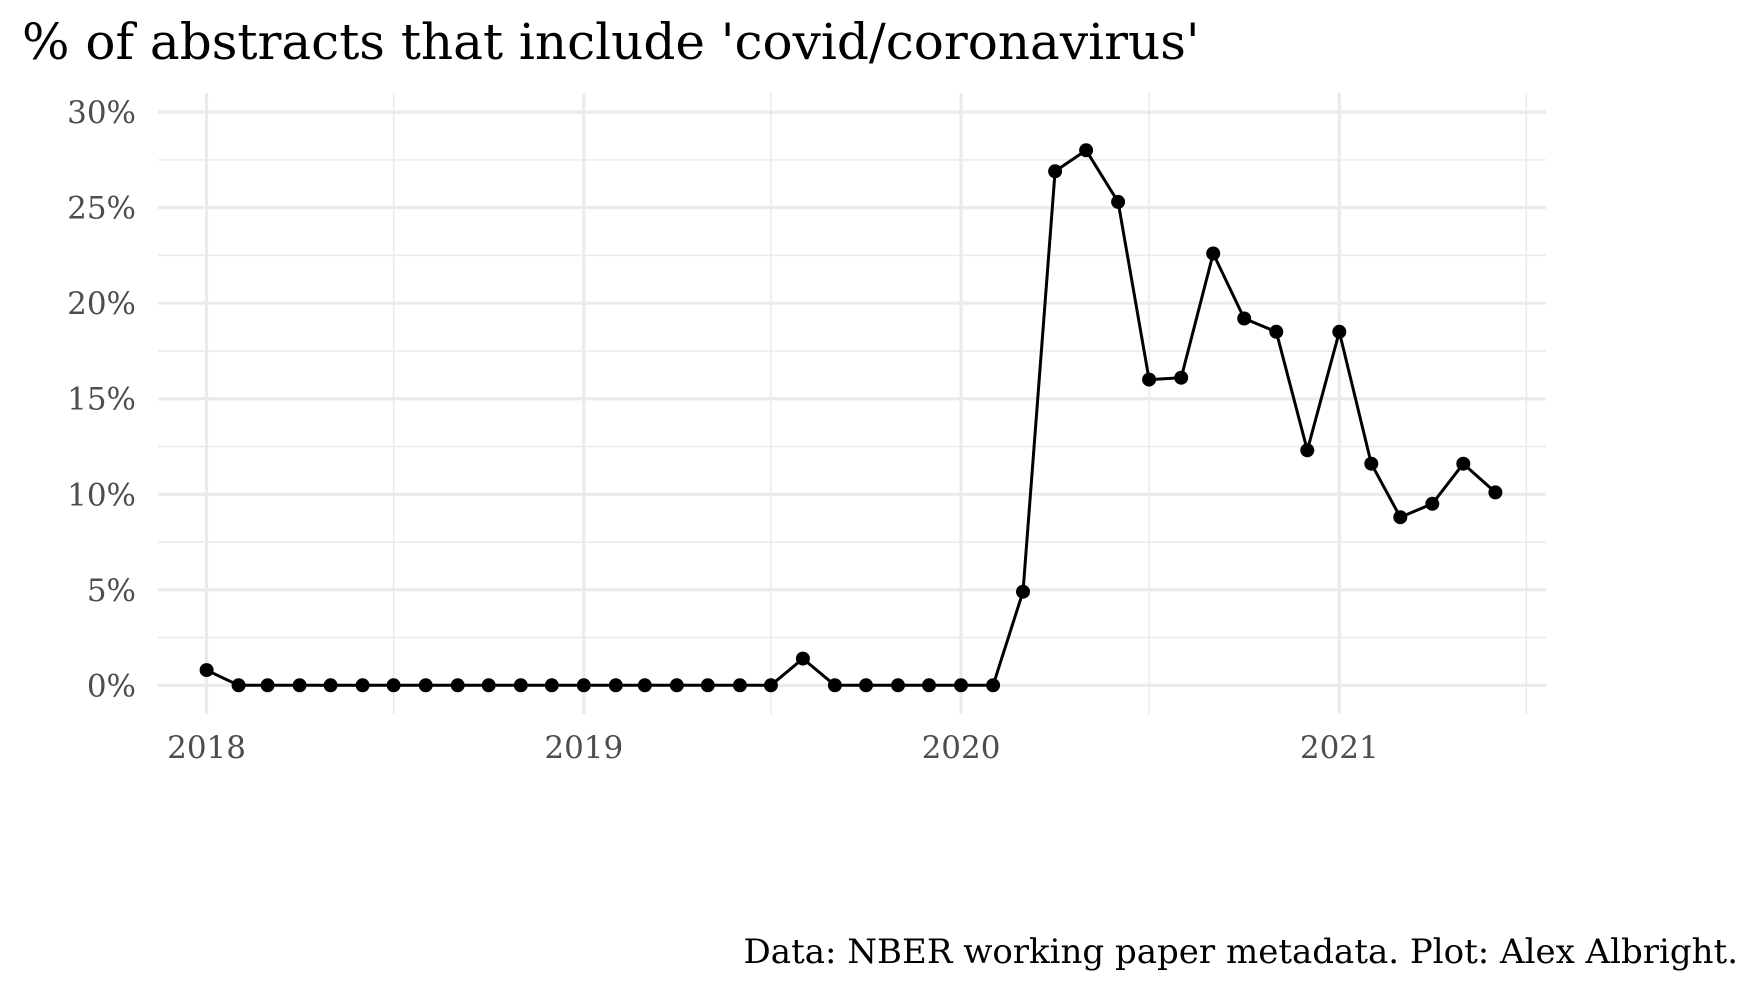  What do you see at coordinates (206, 748) in the screenshot?
I see `x-tick-label: 2018` at bounding box center [206, 748].